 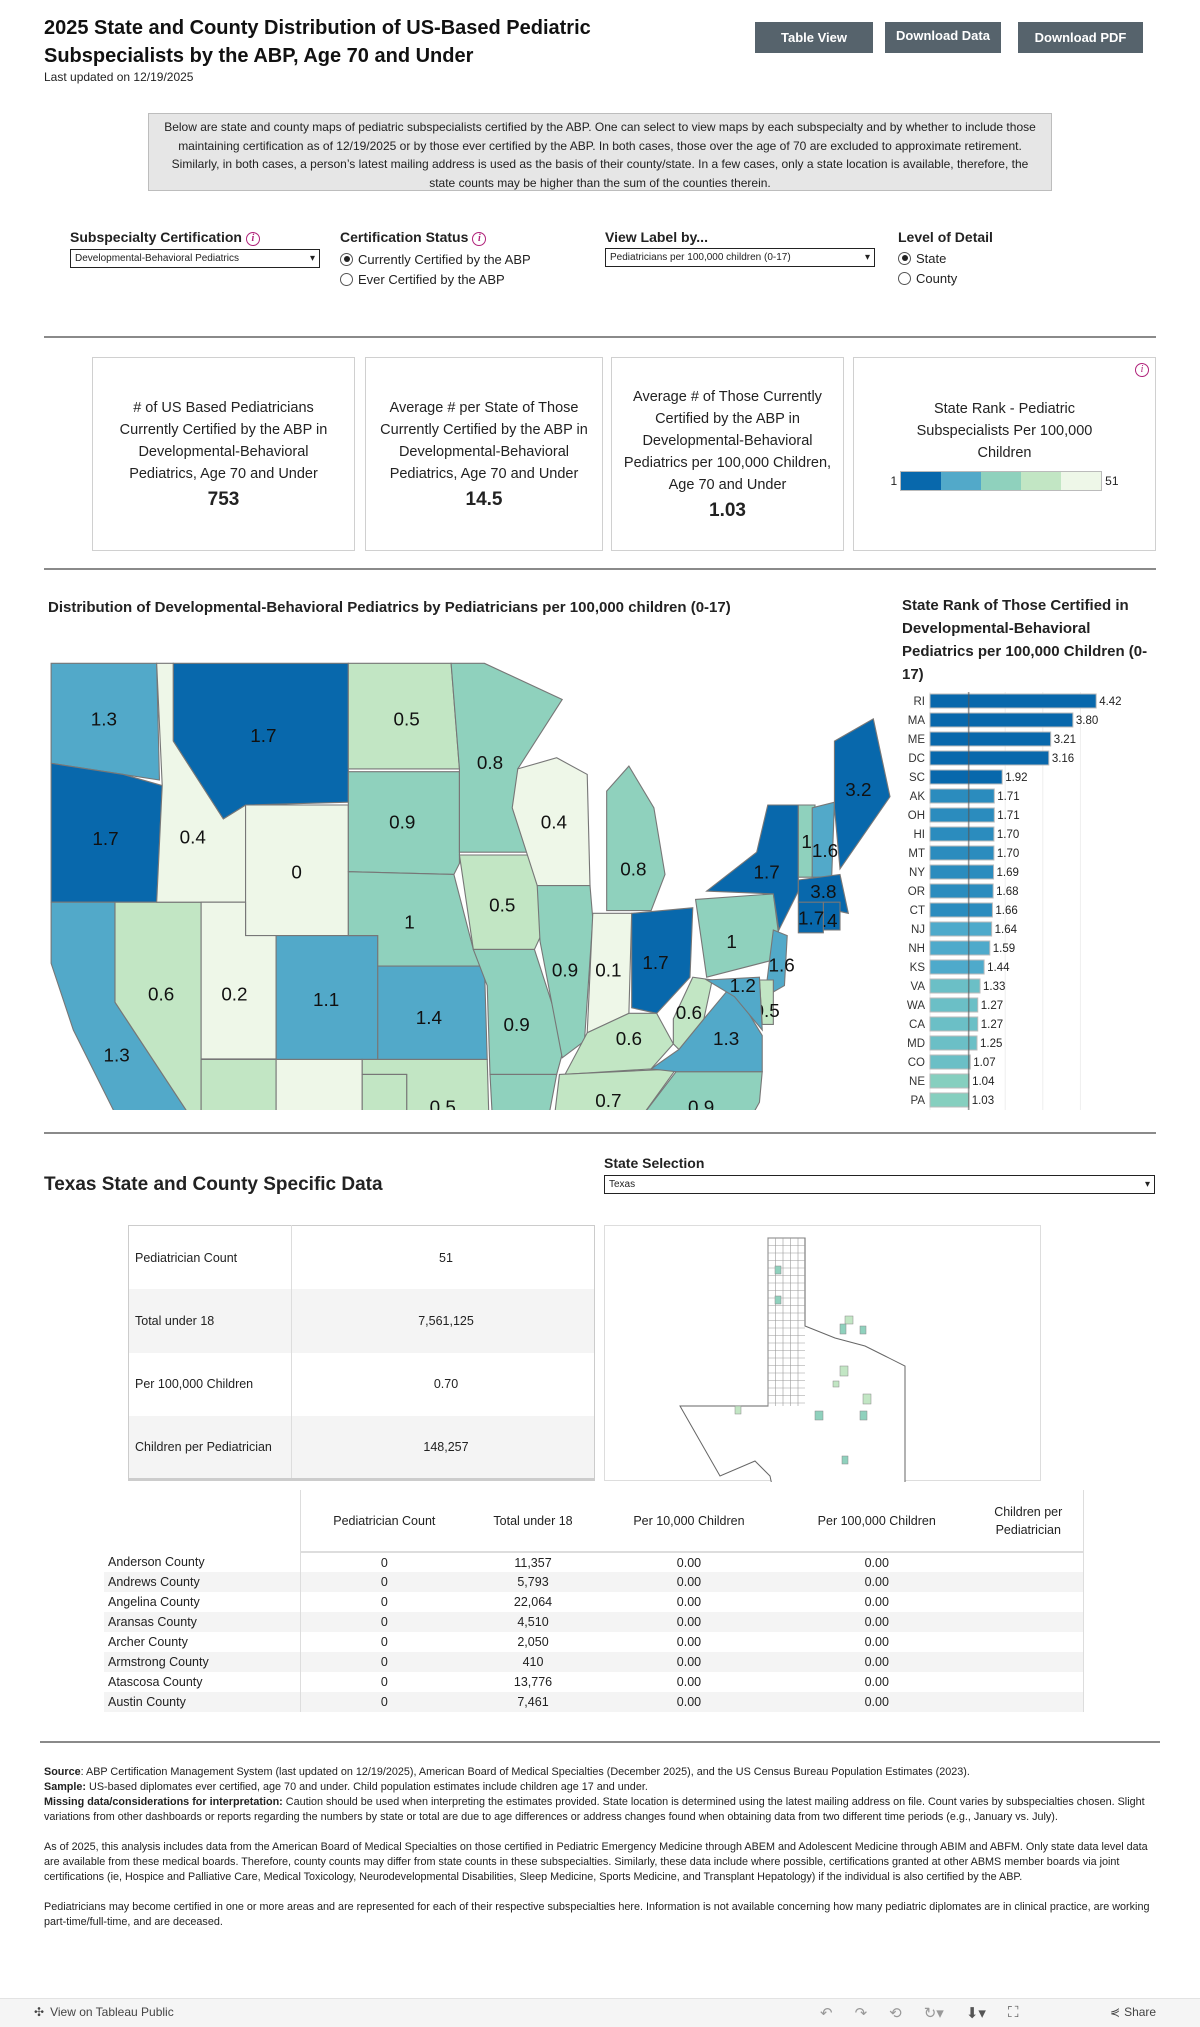 What do you see at coordinates (955, 986) in the screenshot?
I see `bar-VA` at bounding box center [955, 986].